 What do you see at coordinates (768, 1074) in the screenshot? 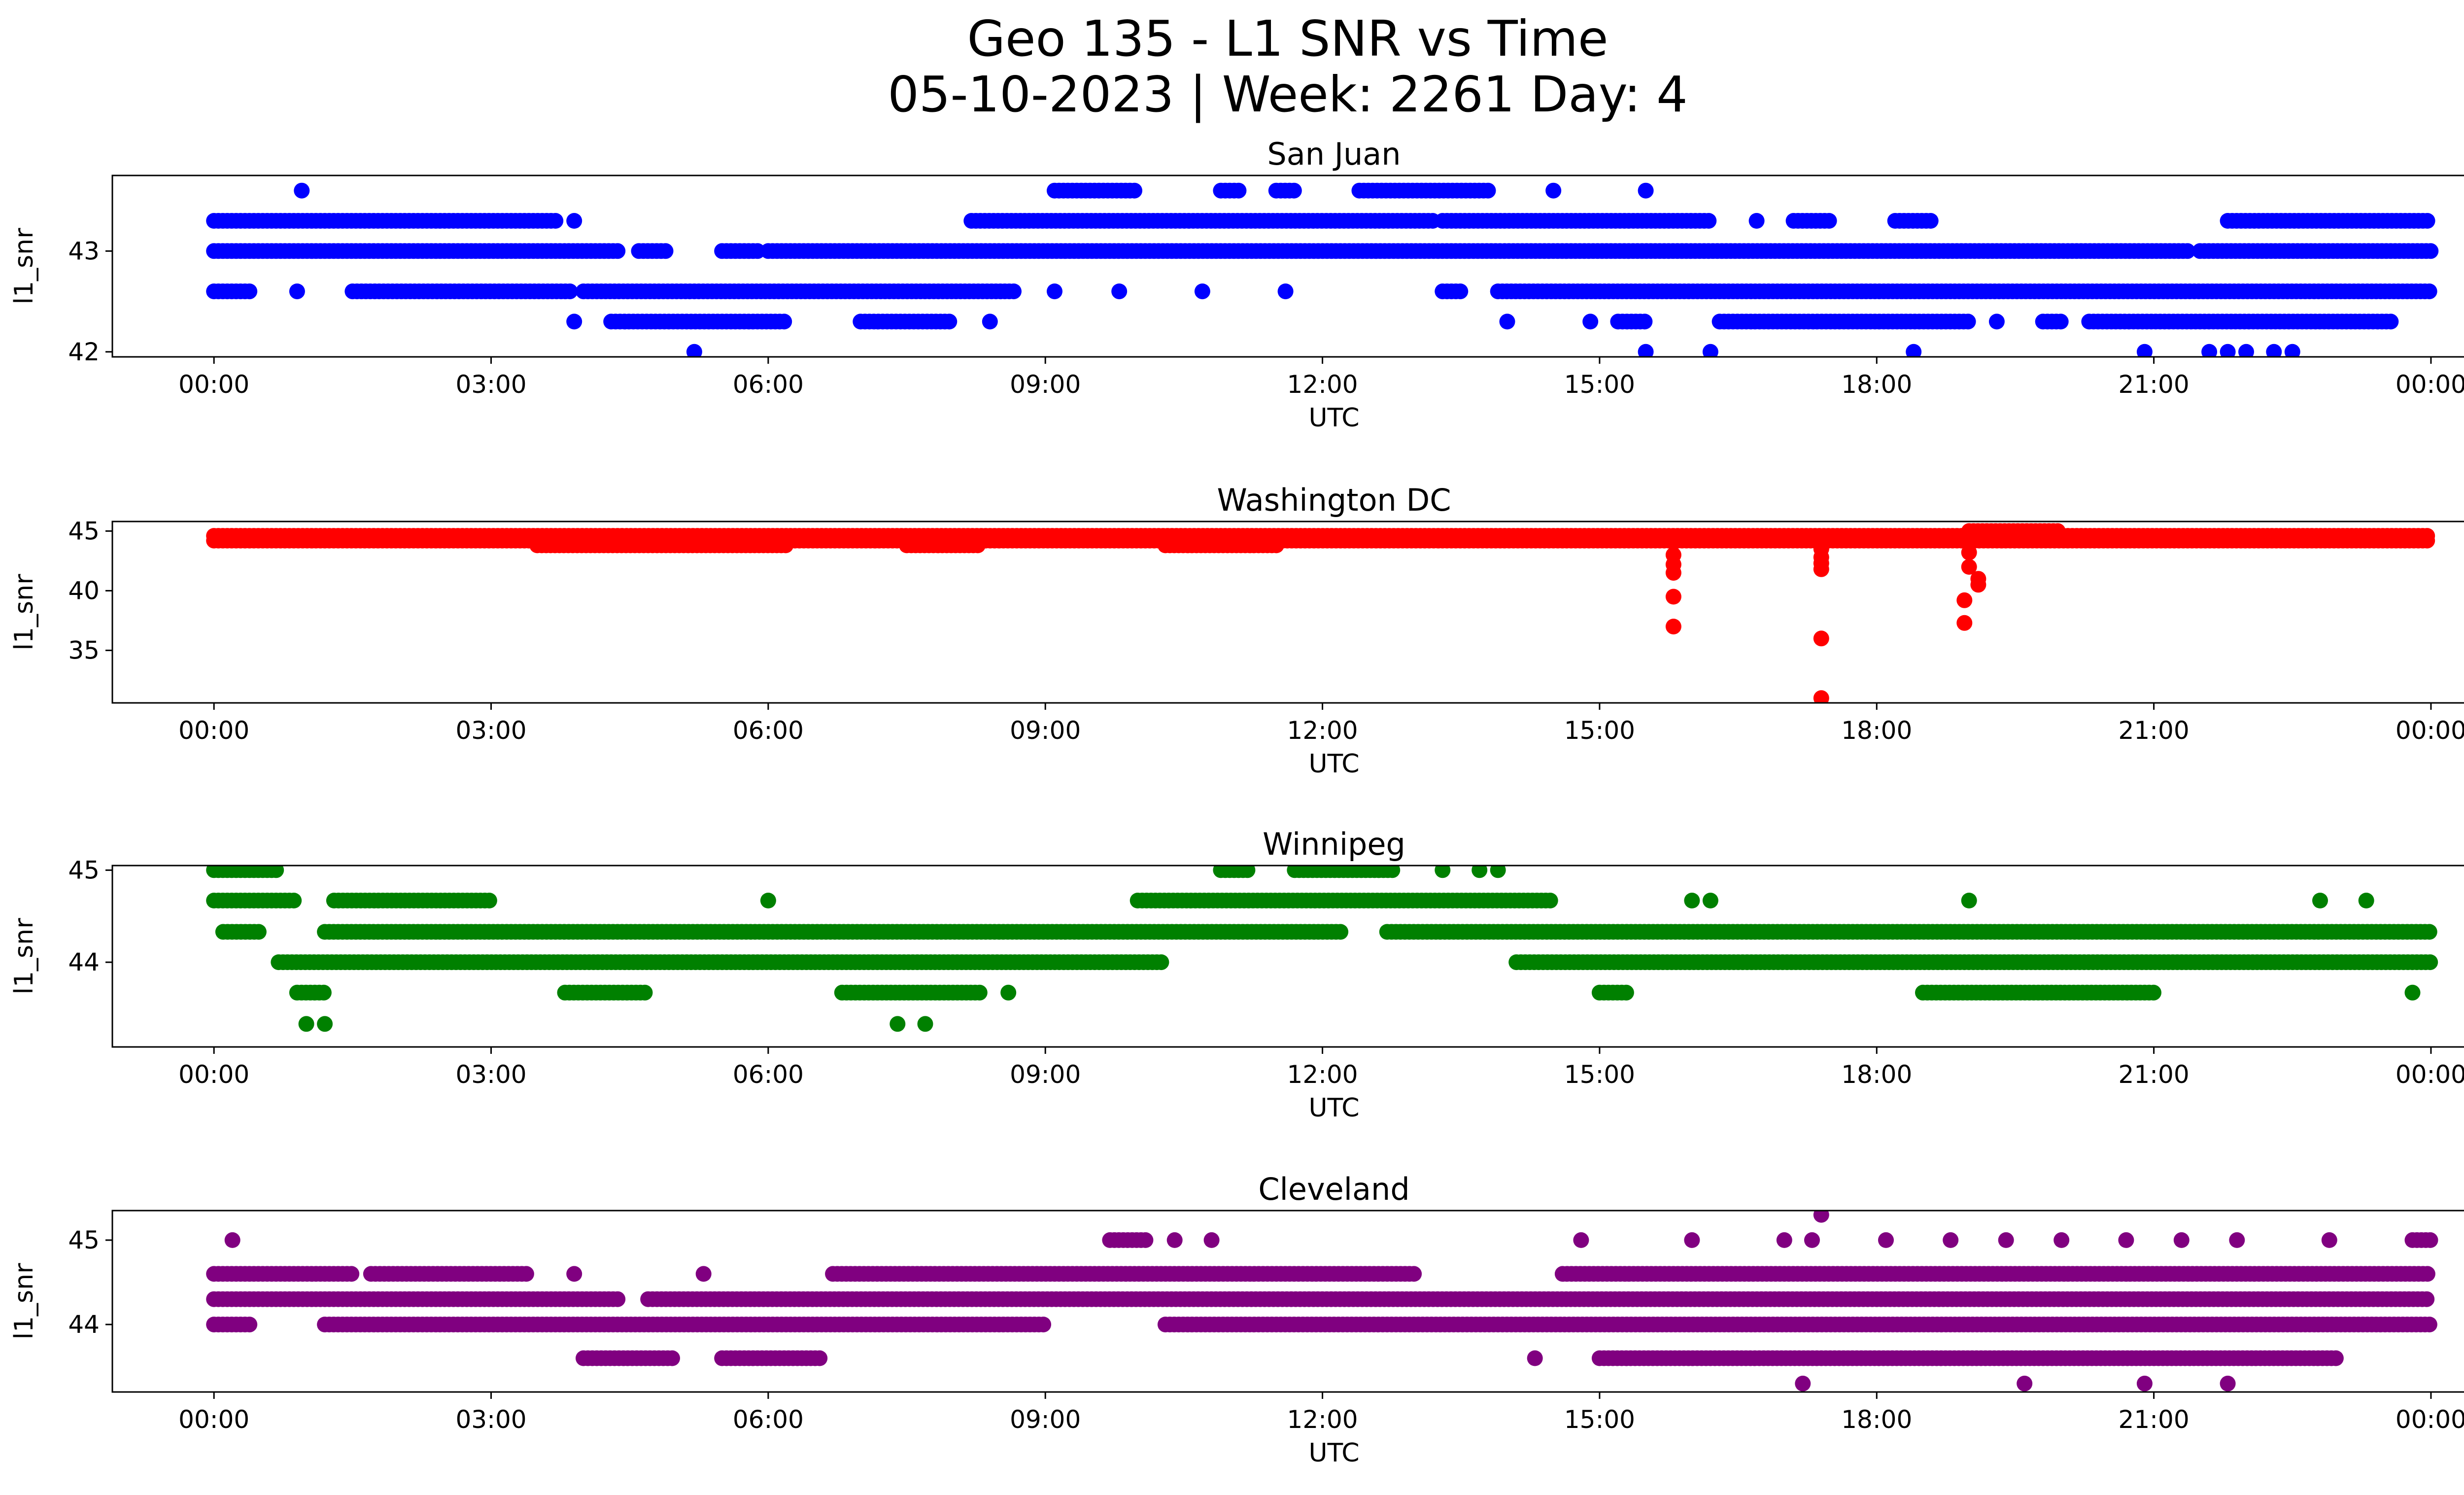
I see `x-tick-label: 06:00` at bounding box center [768, 1074].